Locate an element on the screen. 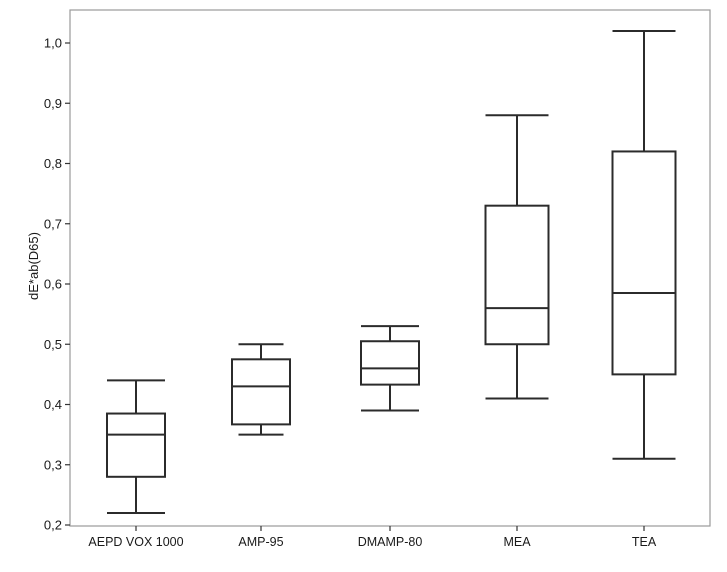 The width and height of the screenshot is (727, 572). y-tick-label: 0,9 is located at coordinates (53, 103).